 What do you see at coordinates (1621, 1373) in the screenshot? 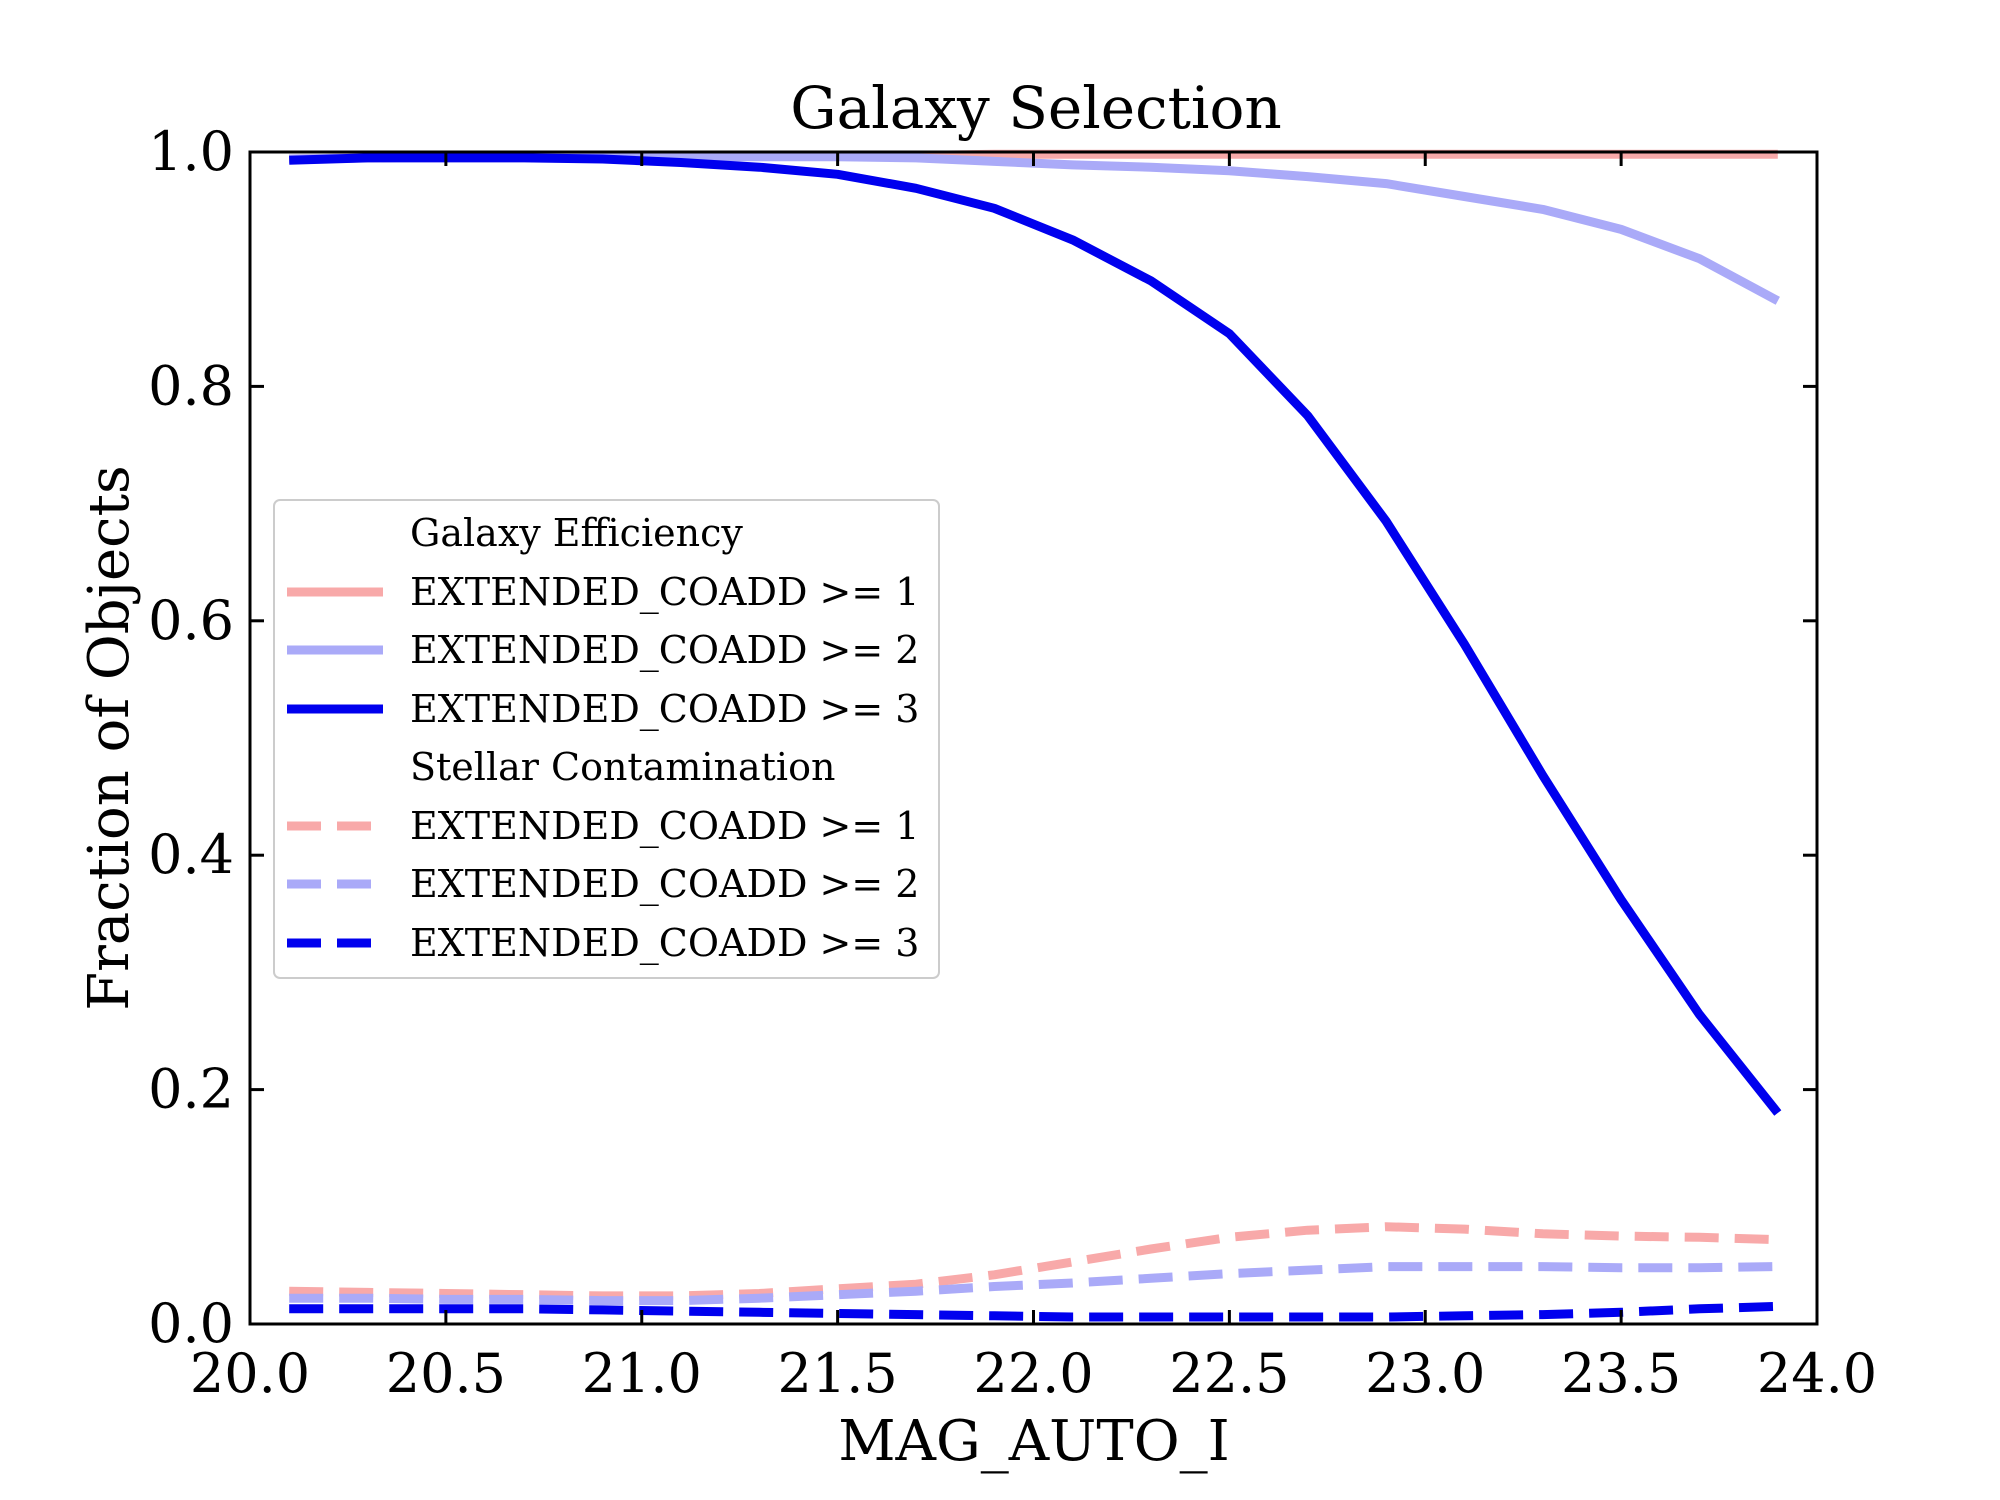
I see `x-tick-label: 23.5` at bounding box center [1621, 1373].